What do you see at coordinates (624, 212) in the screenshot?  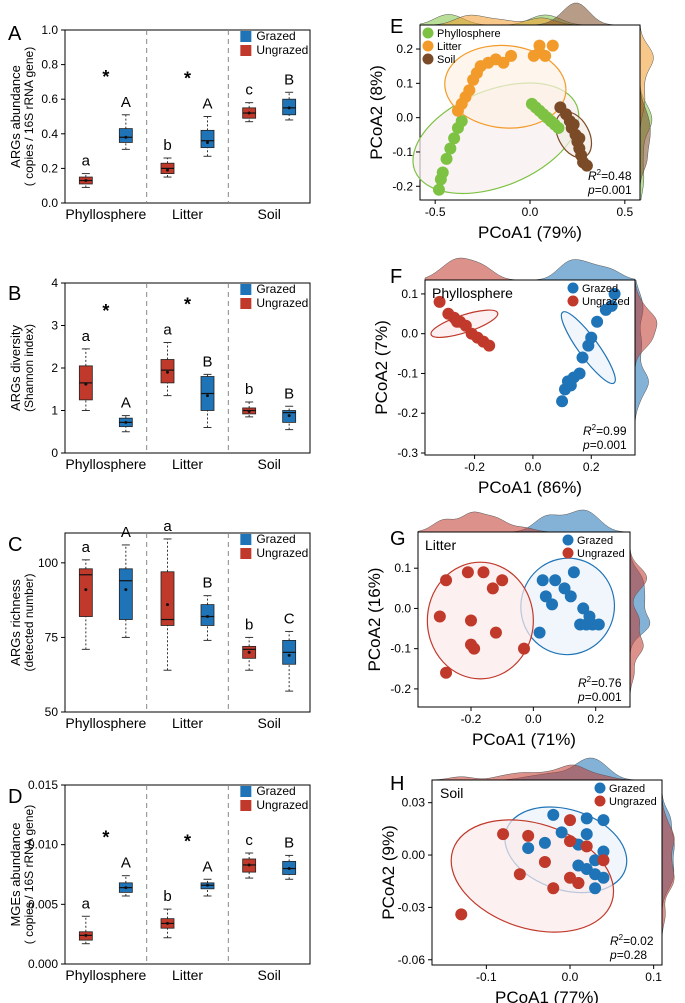 I see `x-tick-label: 0.5` at bounding box center [624, 212].